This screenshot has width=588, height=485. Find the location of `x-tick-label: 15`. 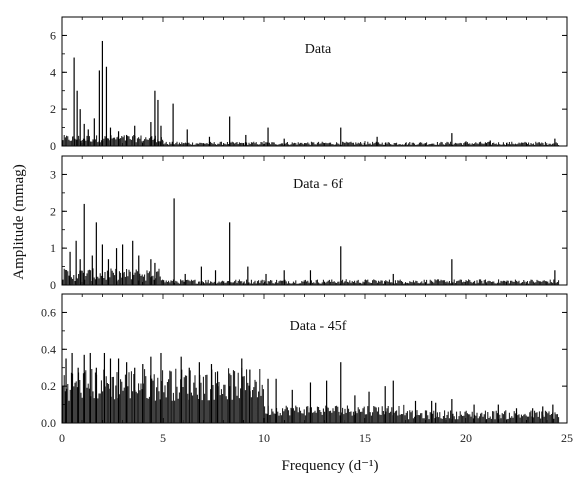

x-tick-label: 15 is located at coordinates (365, 438).